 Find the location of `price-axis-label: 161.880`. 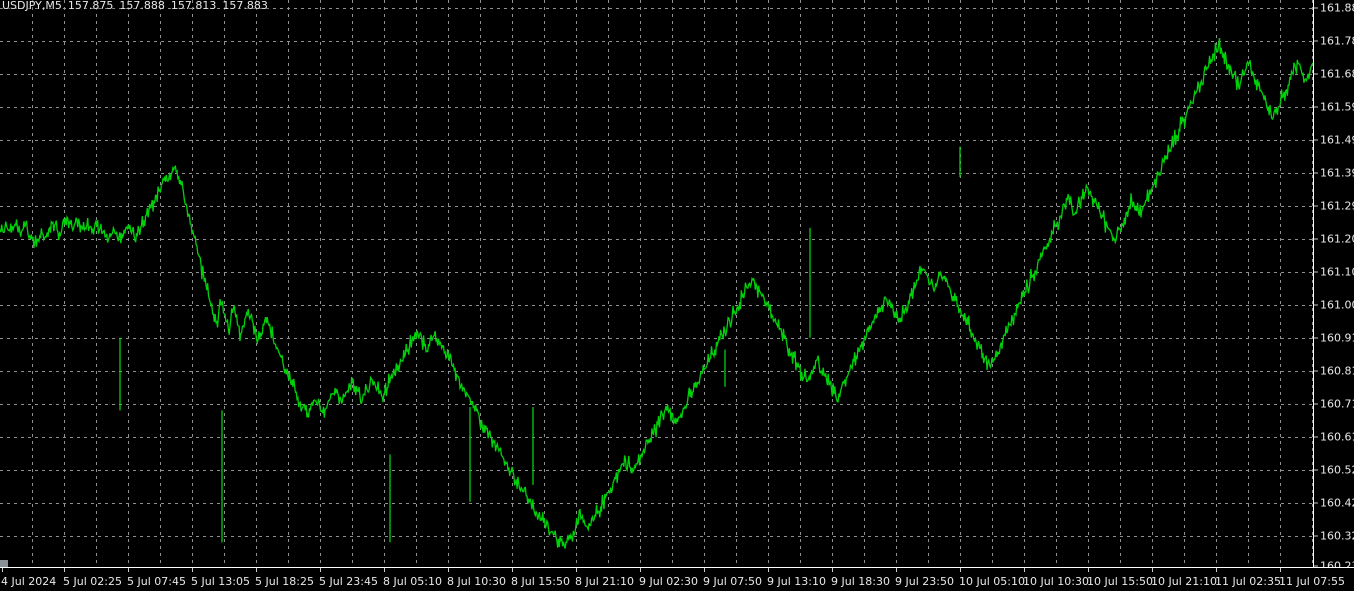

price-axis-label: 161.880 is located at coordinates (1337, 8).